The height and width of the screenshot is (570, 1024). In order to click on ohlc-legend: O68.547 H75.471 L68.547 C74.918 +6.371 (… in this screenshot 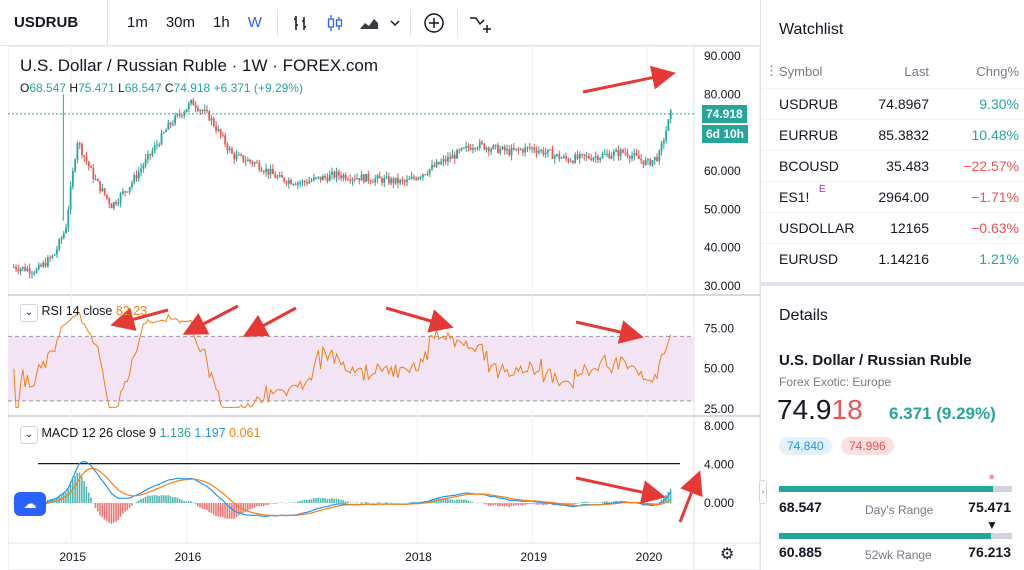, I will do `click(161, 88)`.